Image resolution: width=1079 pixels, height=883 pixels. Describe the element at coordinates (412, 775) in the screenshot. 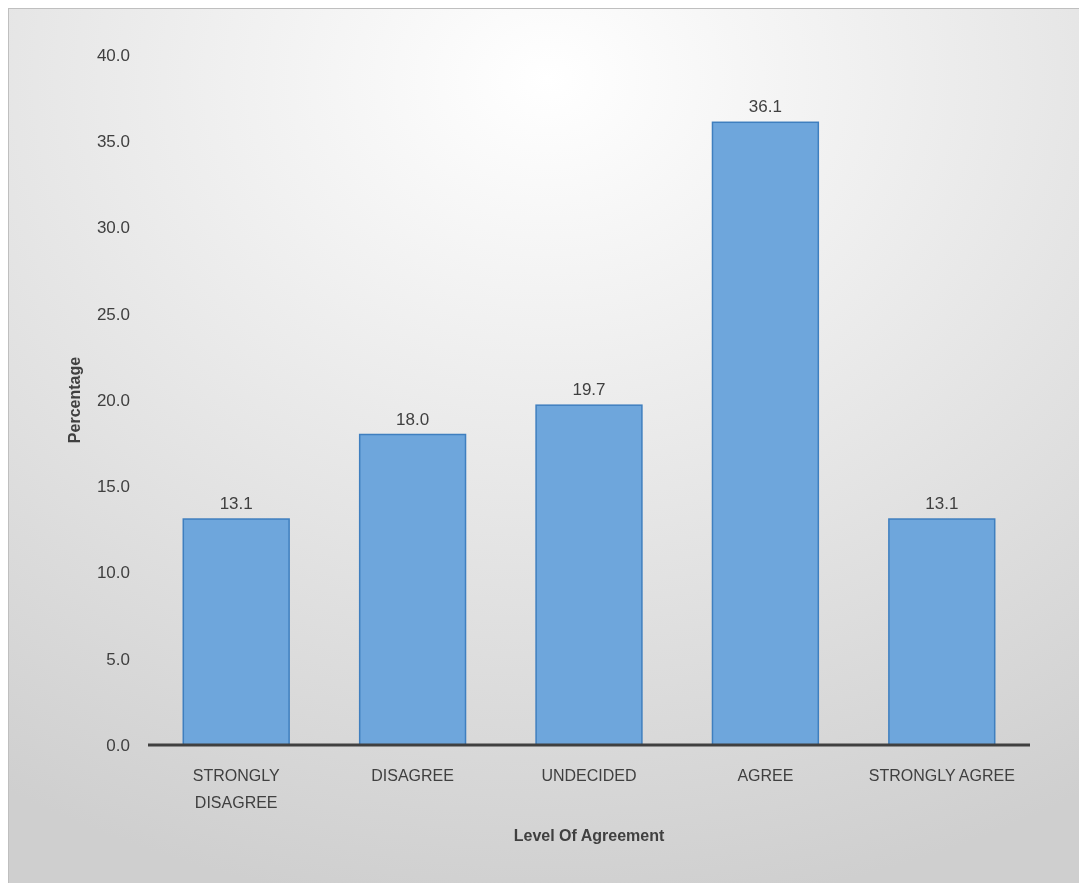

I see `x-tick-label: DISAGREE` at that location.